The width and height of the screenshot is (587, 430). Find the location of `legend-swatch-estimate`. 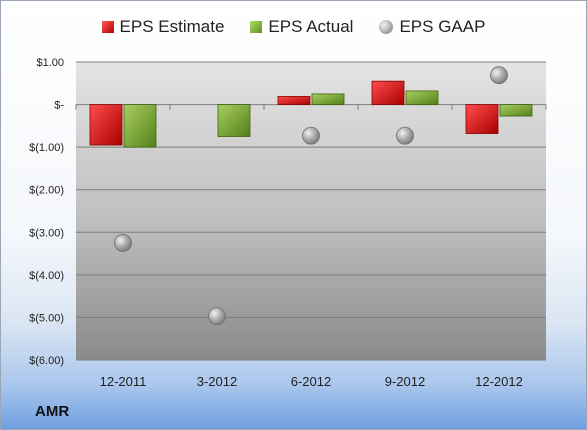

legend-swatch-estimate is located at coordinates (107, 27).